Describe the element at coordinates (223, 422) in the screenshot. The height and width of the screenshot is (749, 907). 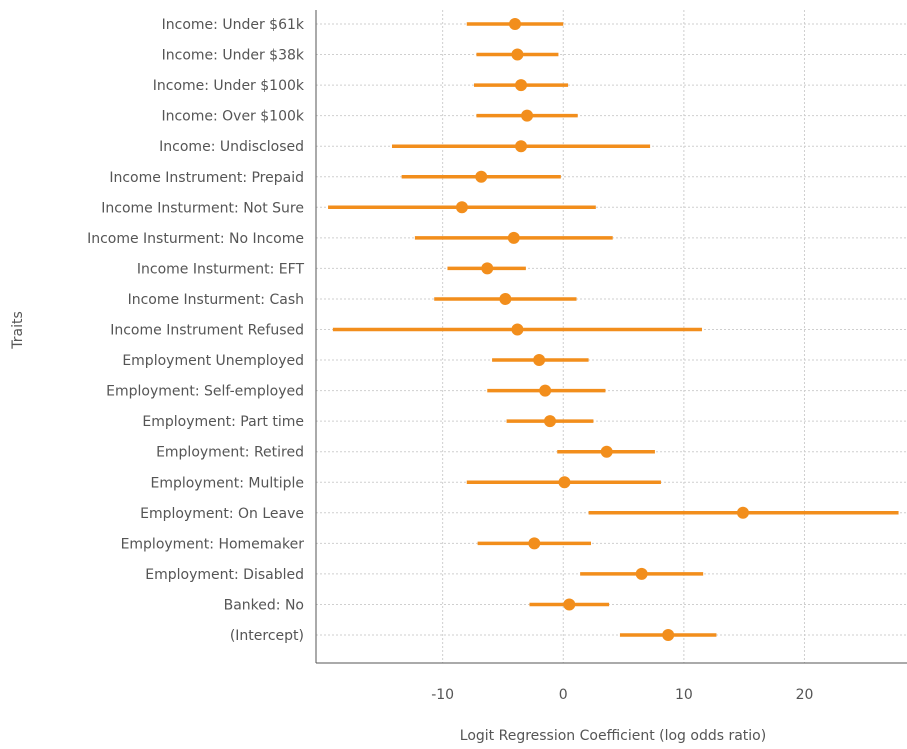
I see `y-tick-label: Employment: Part time` at that location.